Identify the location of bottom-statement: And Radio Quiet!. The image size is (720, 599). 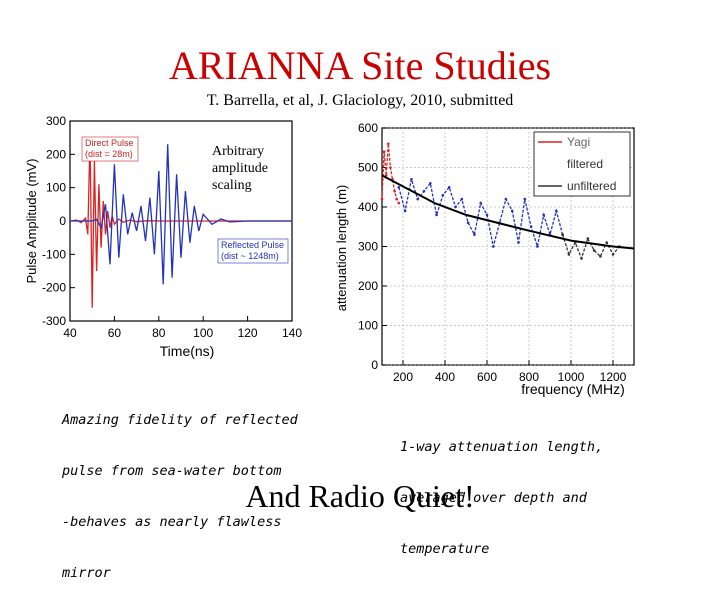
(360, 496).